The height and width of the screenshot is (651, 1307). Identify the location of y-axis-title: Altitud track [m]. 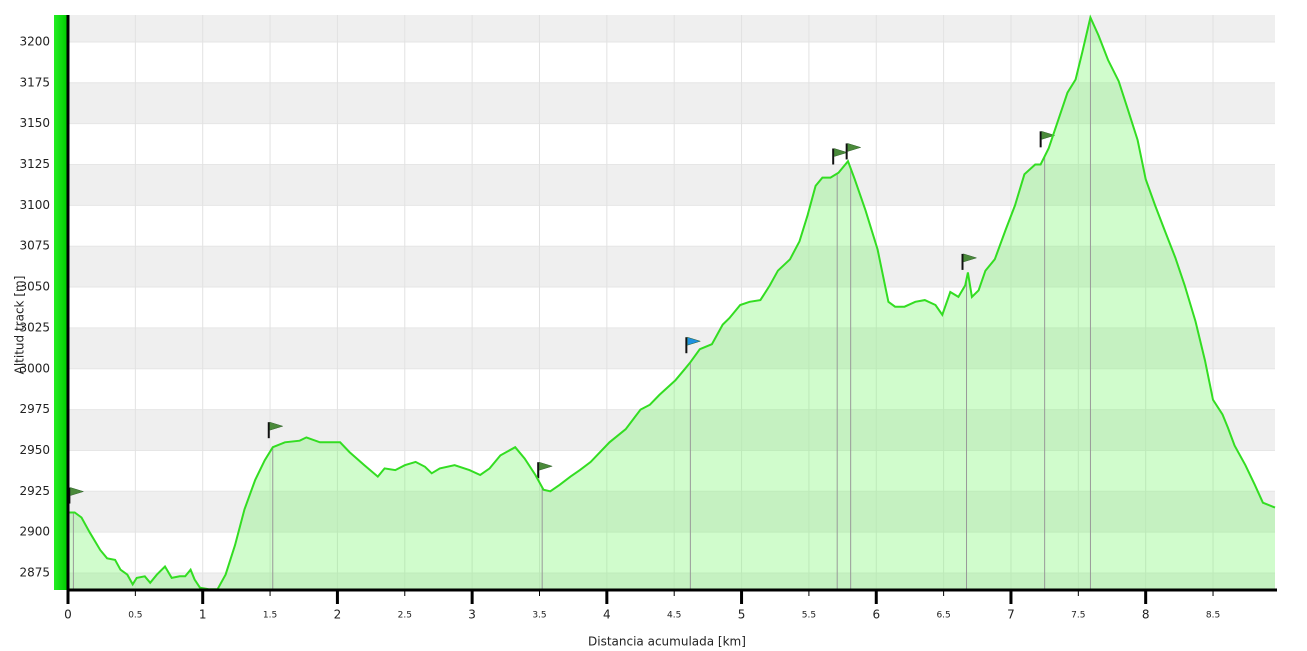
(20, 325).